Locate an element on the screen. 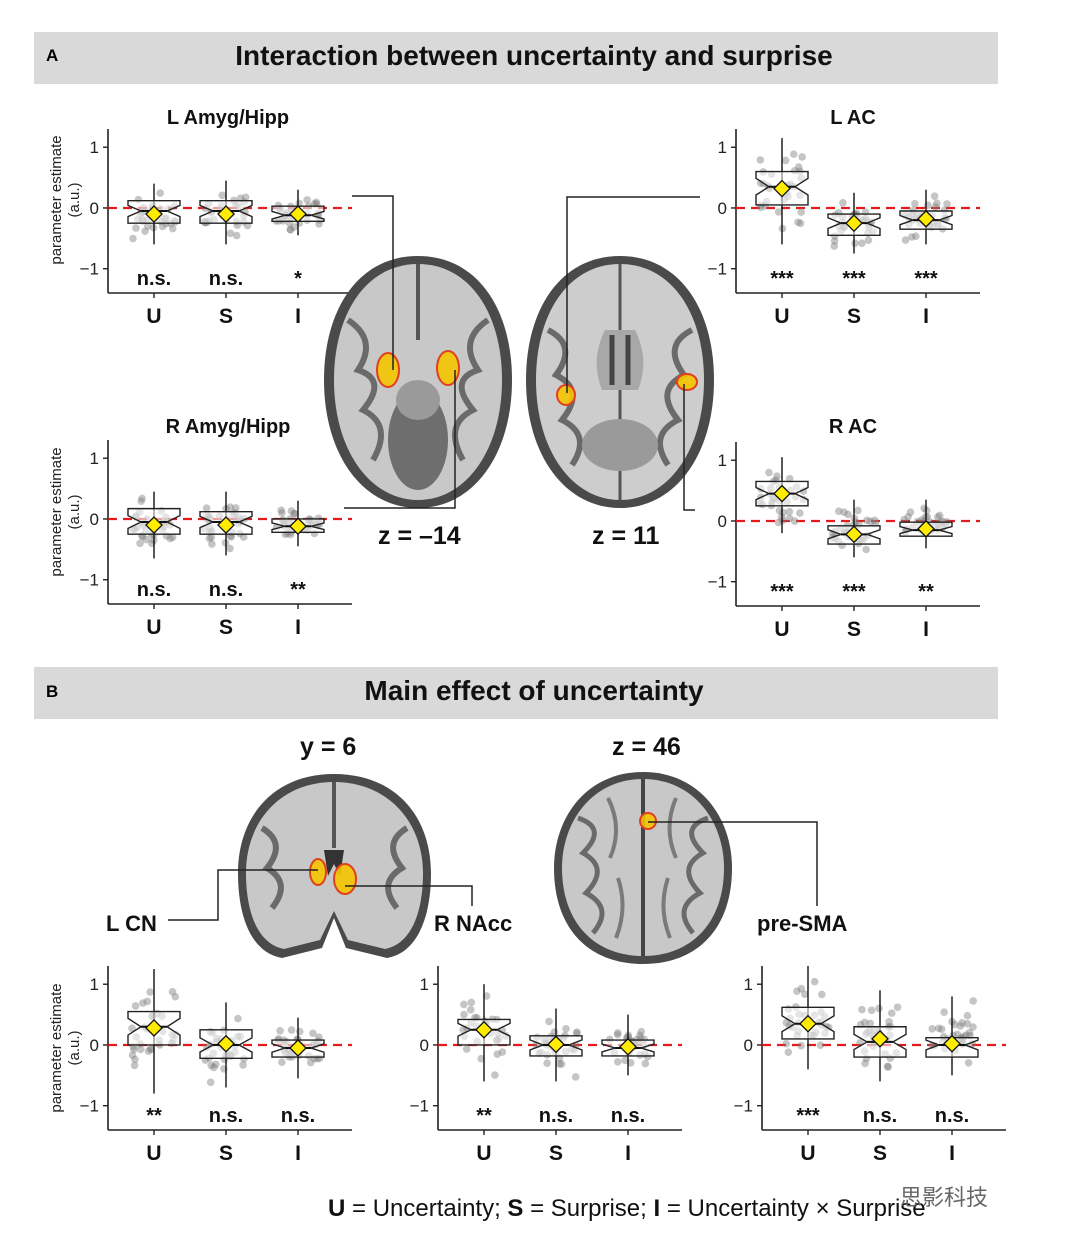 The image size is (1080, 1241). slice-label-b-left: y = 6 is located at coordinates (328, 747).